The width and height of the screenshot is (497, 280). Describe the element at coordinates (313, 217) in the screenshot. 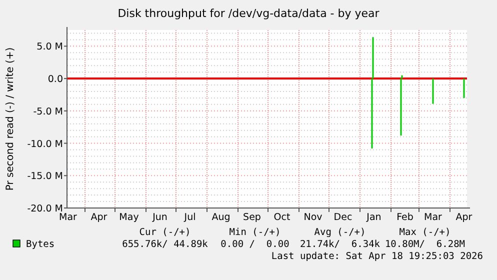

I see `x-tick-label: Nov` at that location.